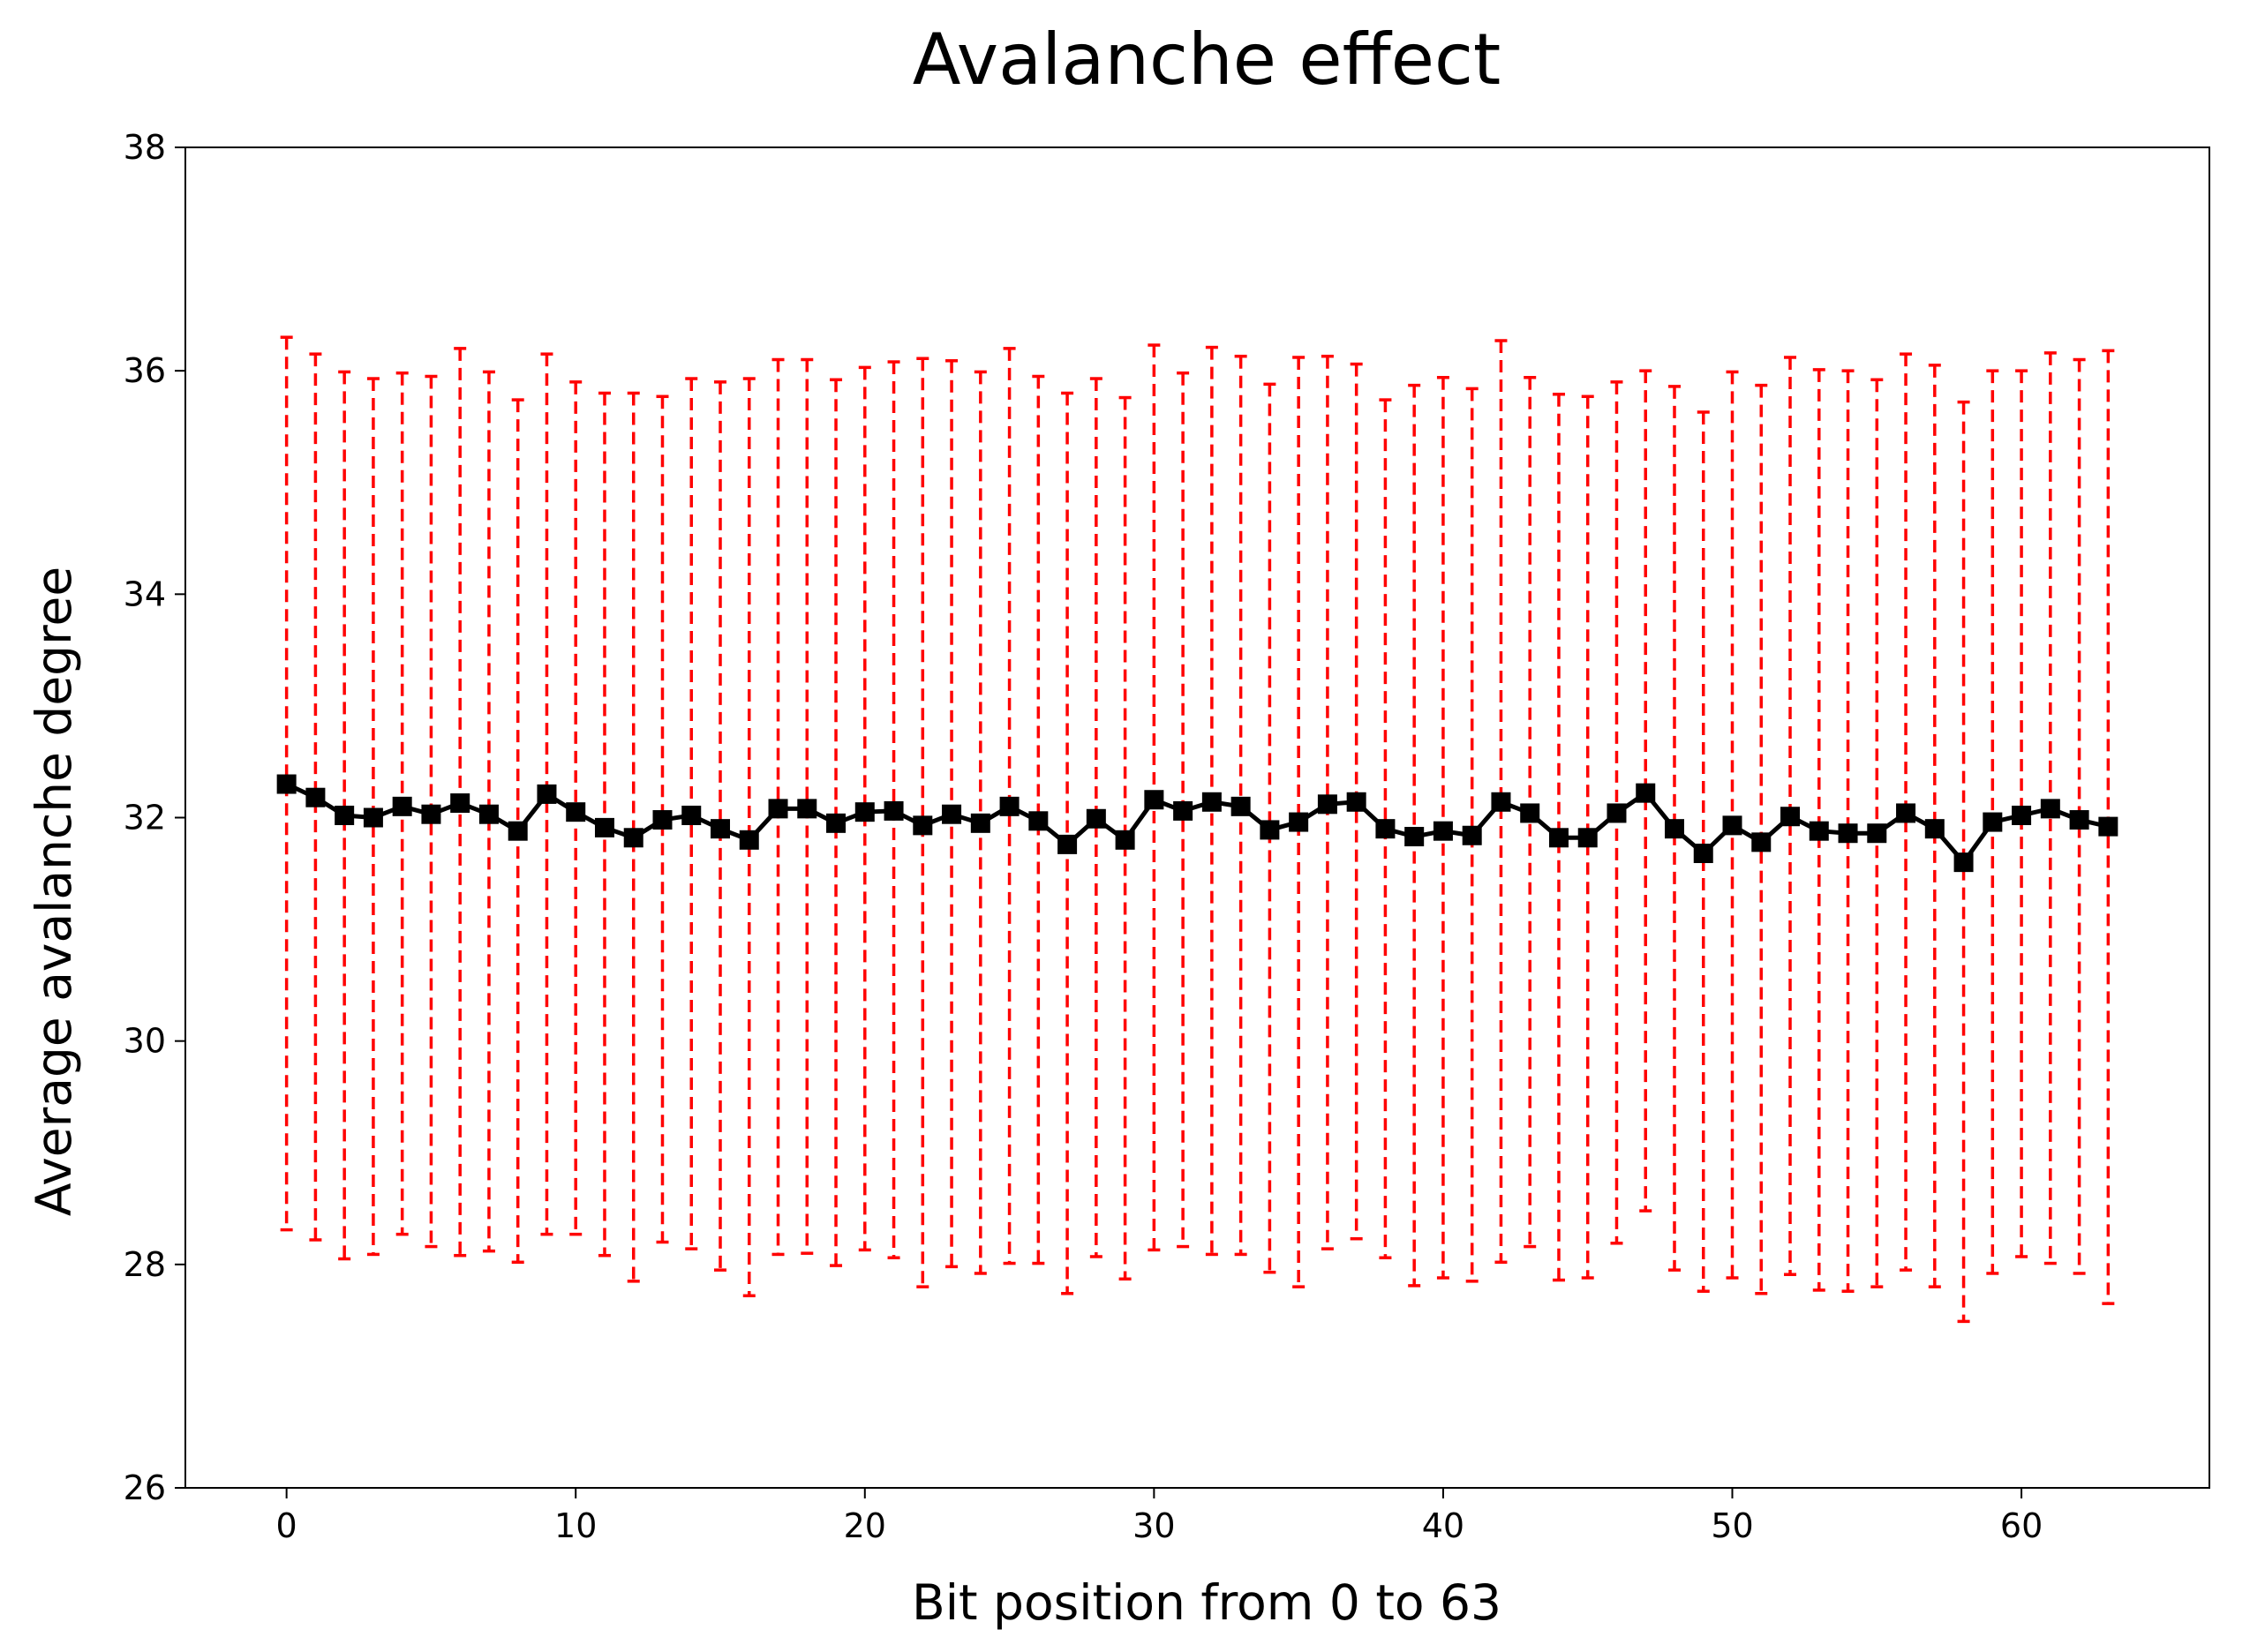 The width and height of the screenshot is (2250, 1652). I want to click on x-tick-label: 10, so click(575, 1525).